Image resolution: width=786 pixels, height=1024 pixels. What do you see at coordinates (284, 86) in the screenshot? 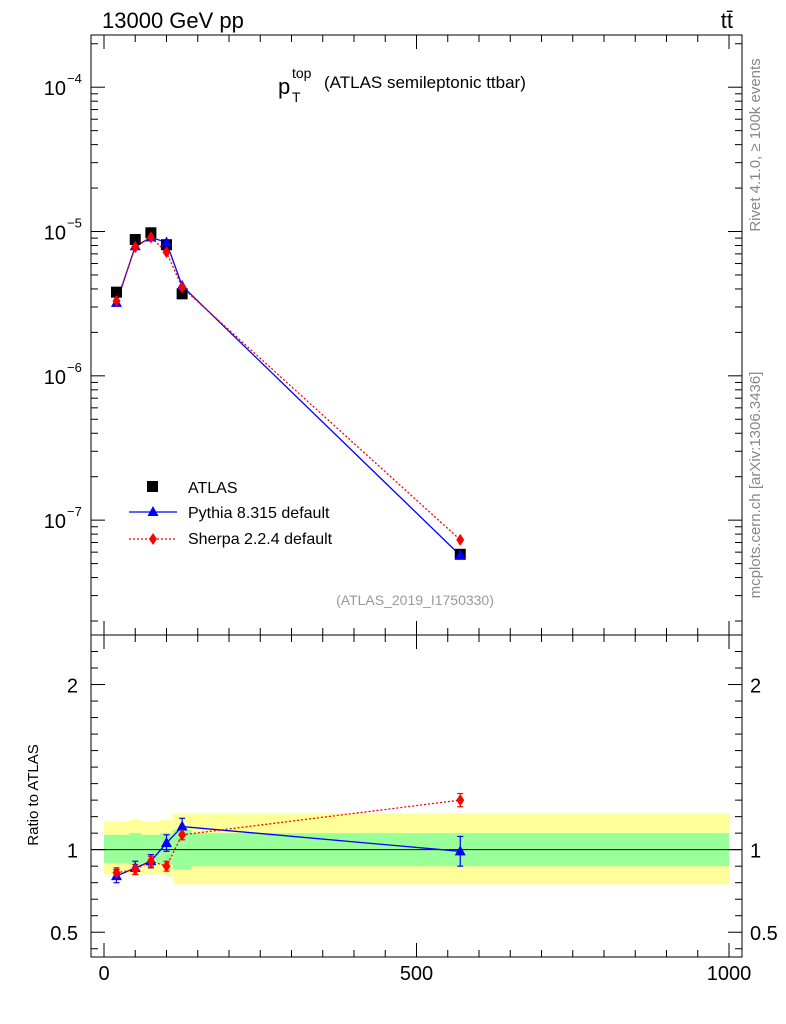
I see `chart-title: p` at bounding box center [284, 86].